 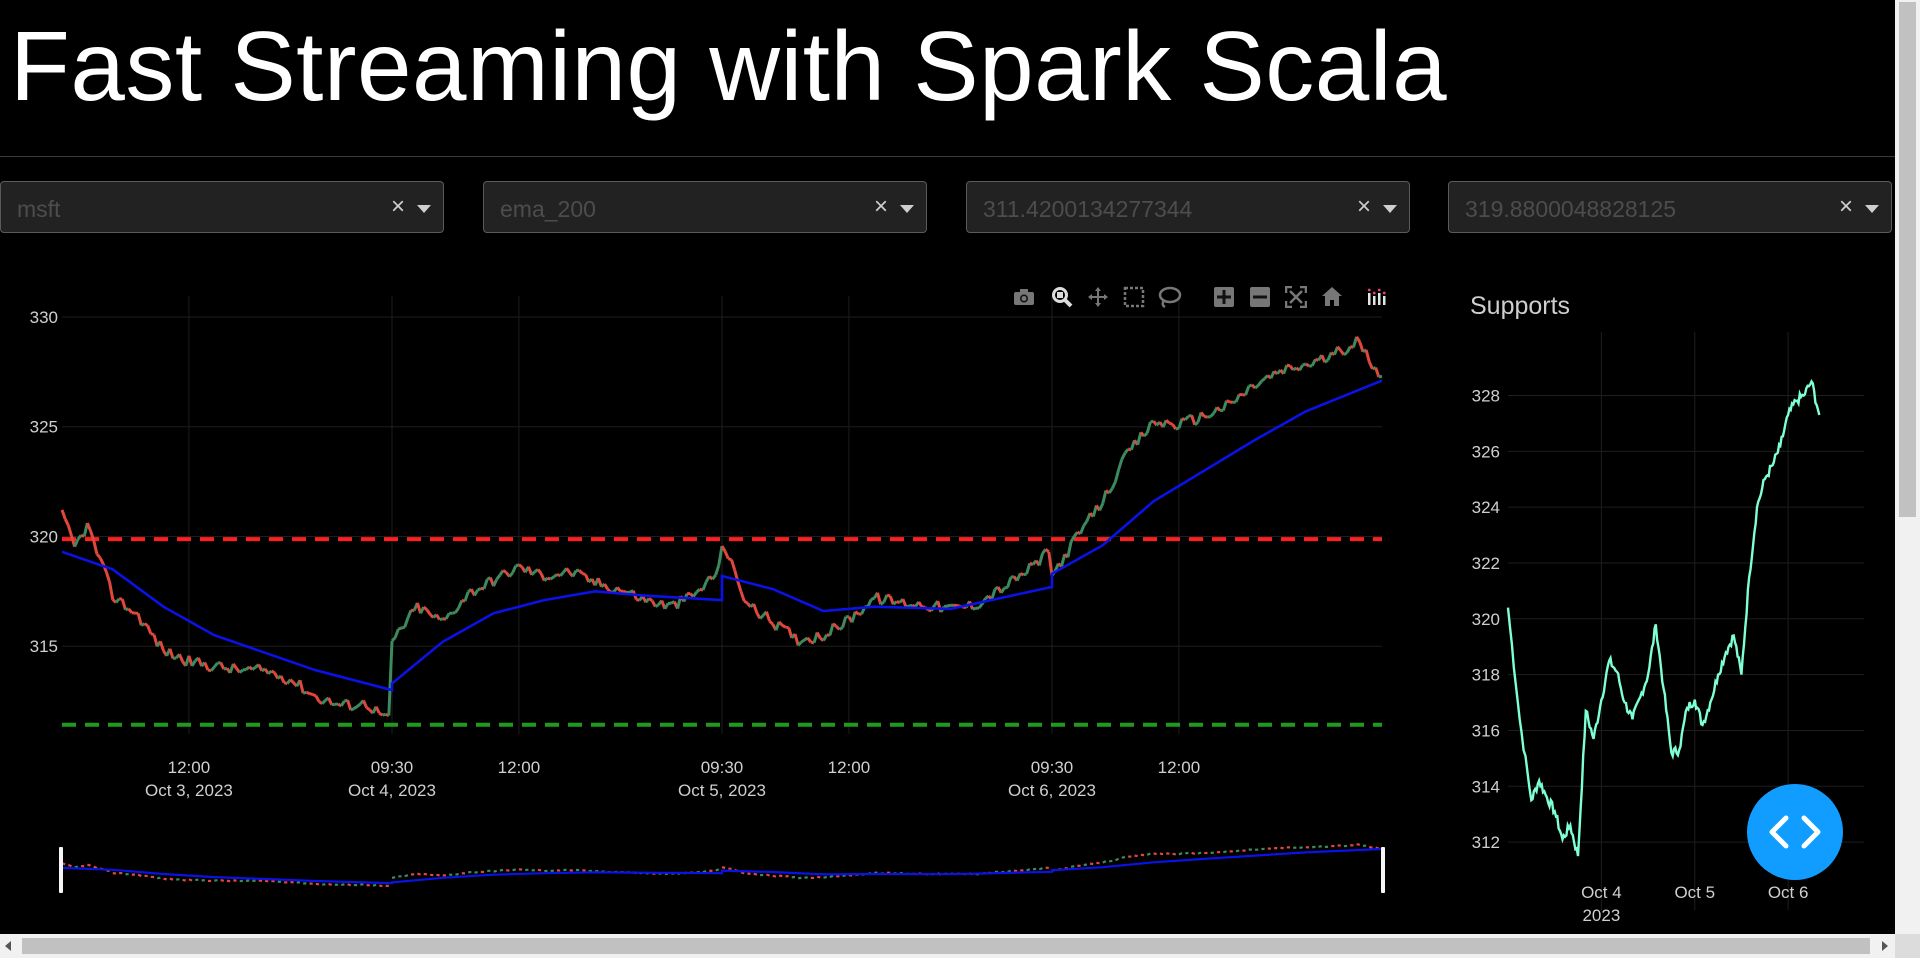 I want to click on camera-icon, so click(x=1024, y=297).